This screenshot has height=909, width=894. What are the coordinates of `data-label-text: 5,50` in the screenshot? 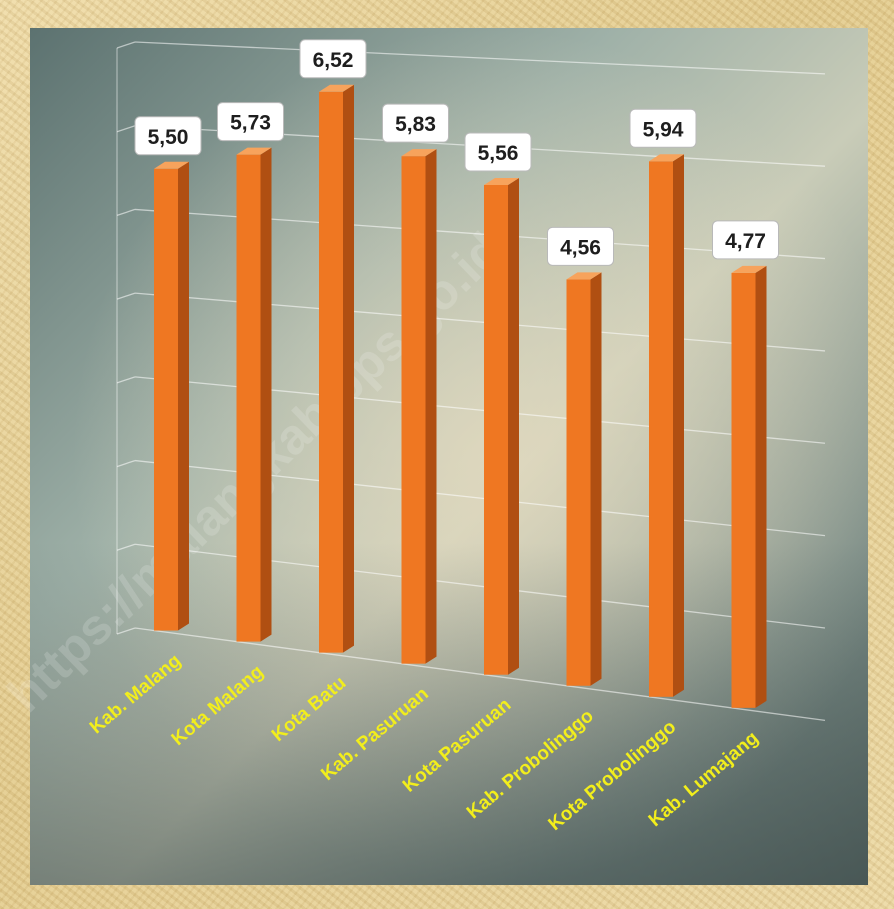 It's located at (168, 137).